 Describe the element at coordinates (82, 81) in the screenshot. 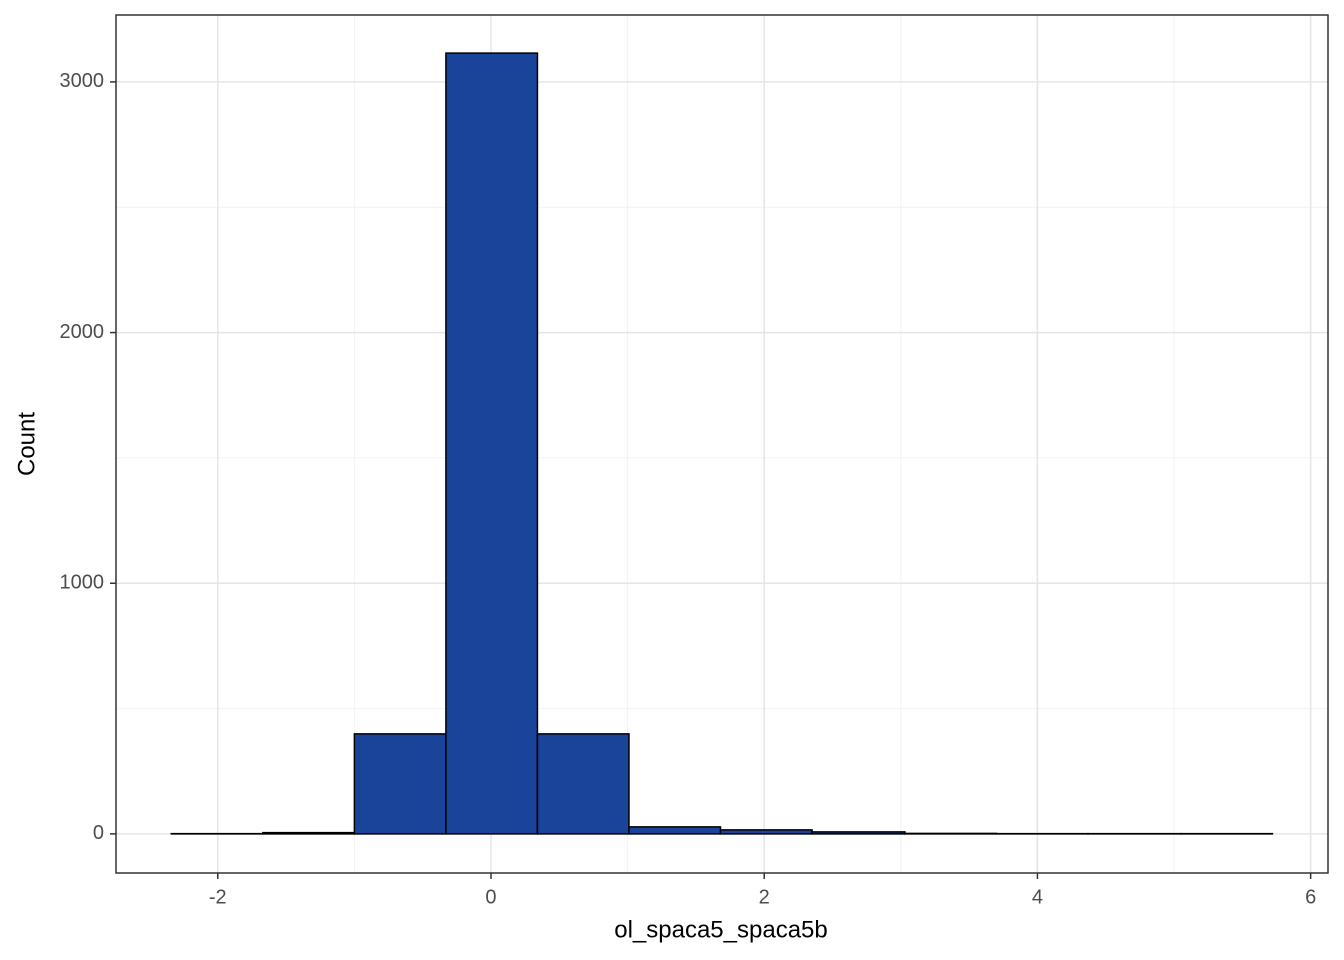

I see `y-tick-label: 3000` at that location.